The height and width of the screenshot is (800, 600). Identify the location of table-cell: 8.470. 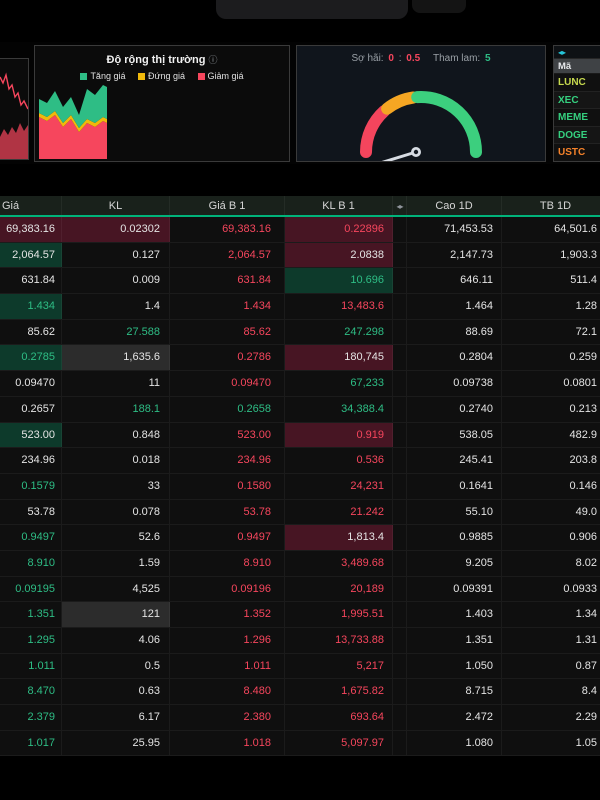
(31, 692).